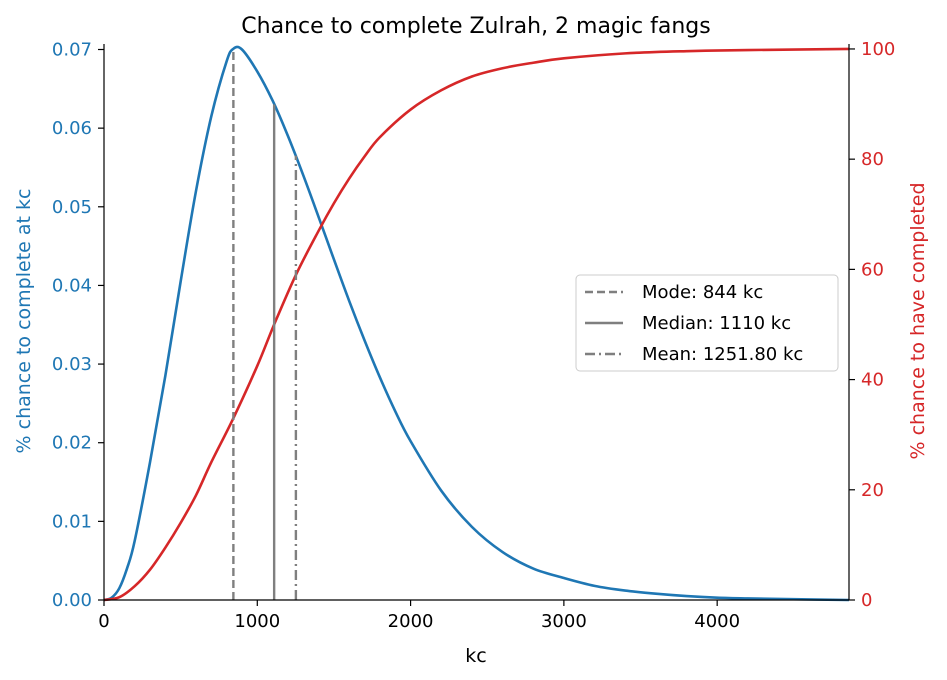  I want to click on legend-box, so click(707, 323).